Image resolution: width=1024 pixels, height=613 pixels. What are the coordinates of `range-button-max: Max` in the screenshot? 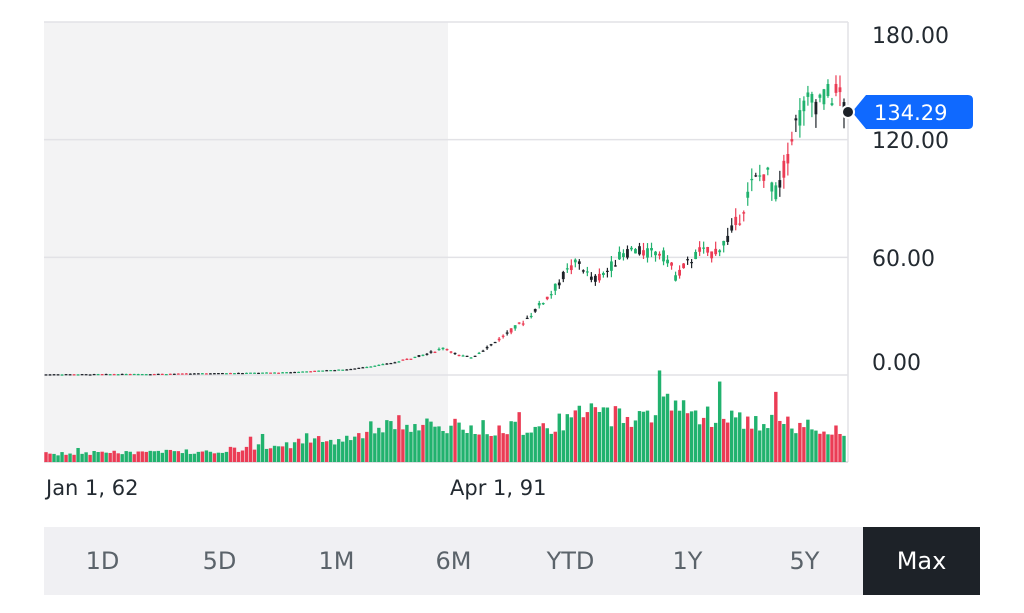 It's located at (921, 561).